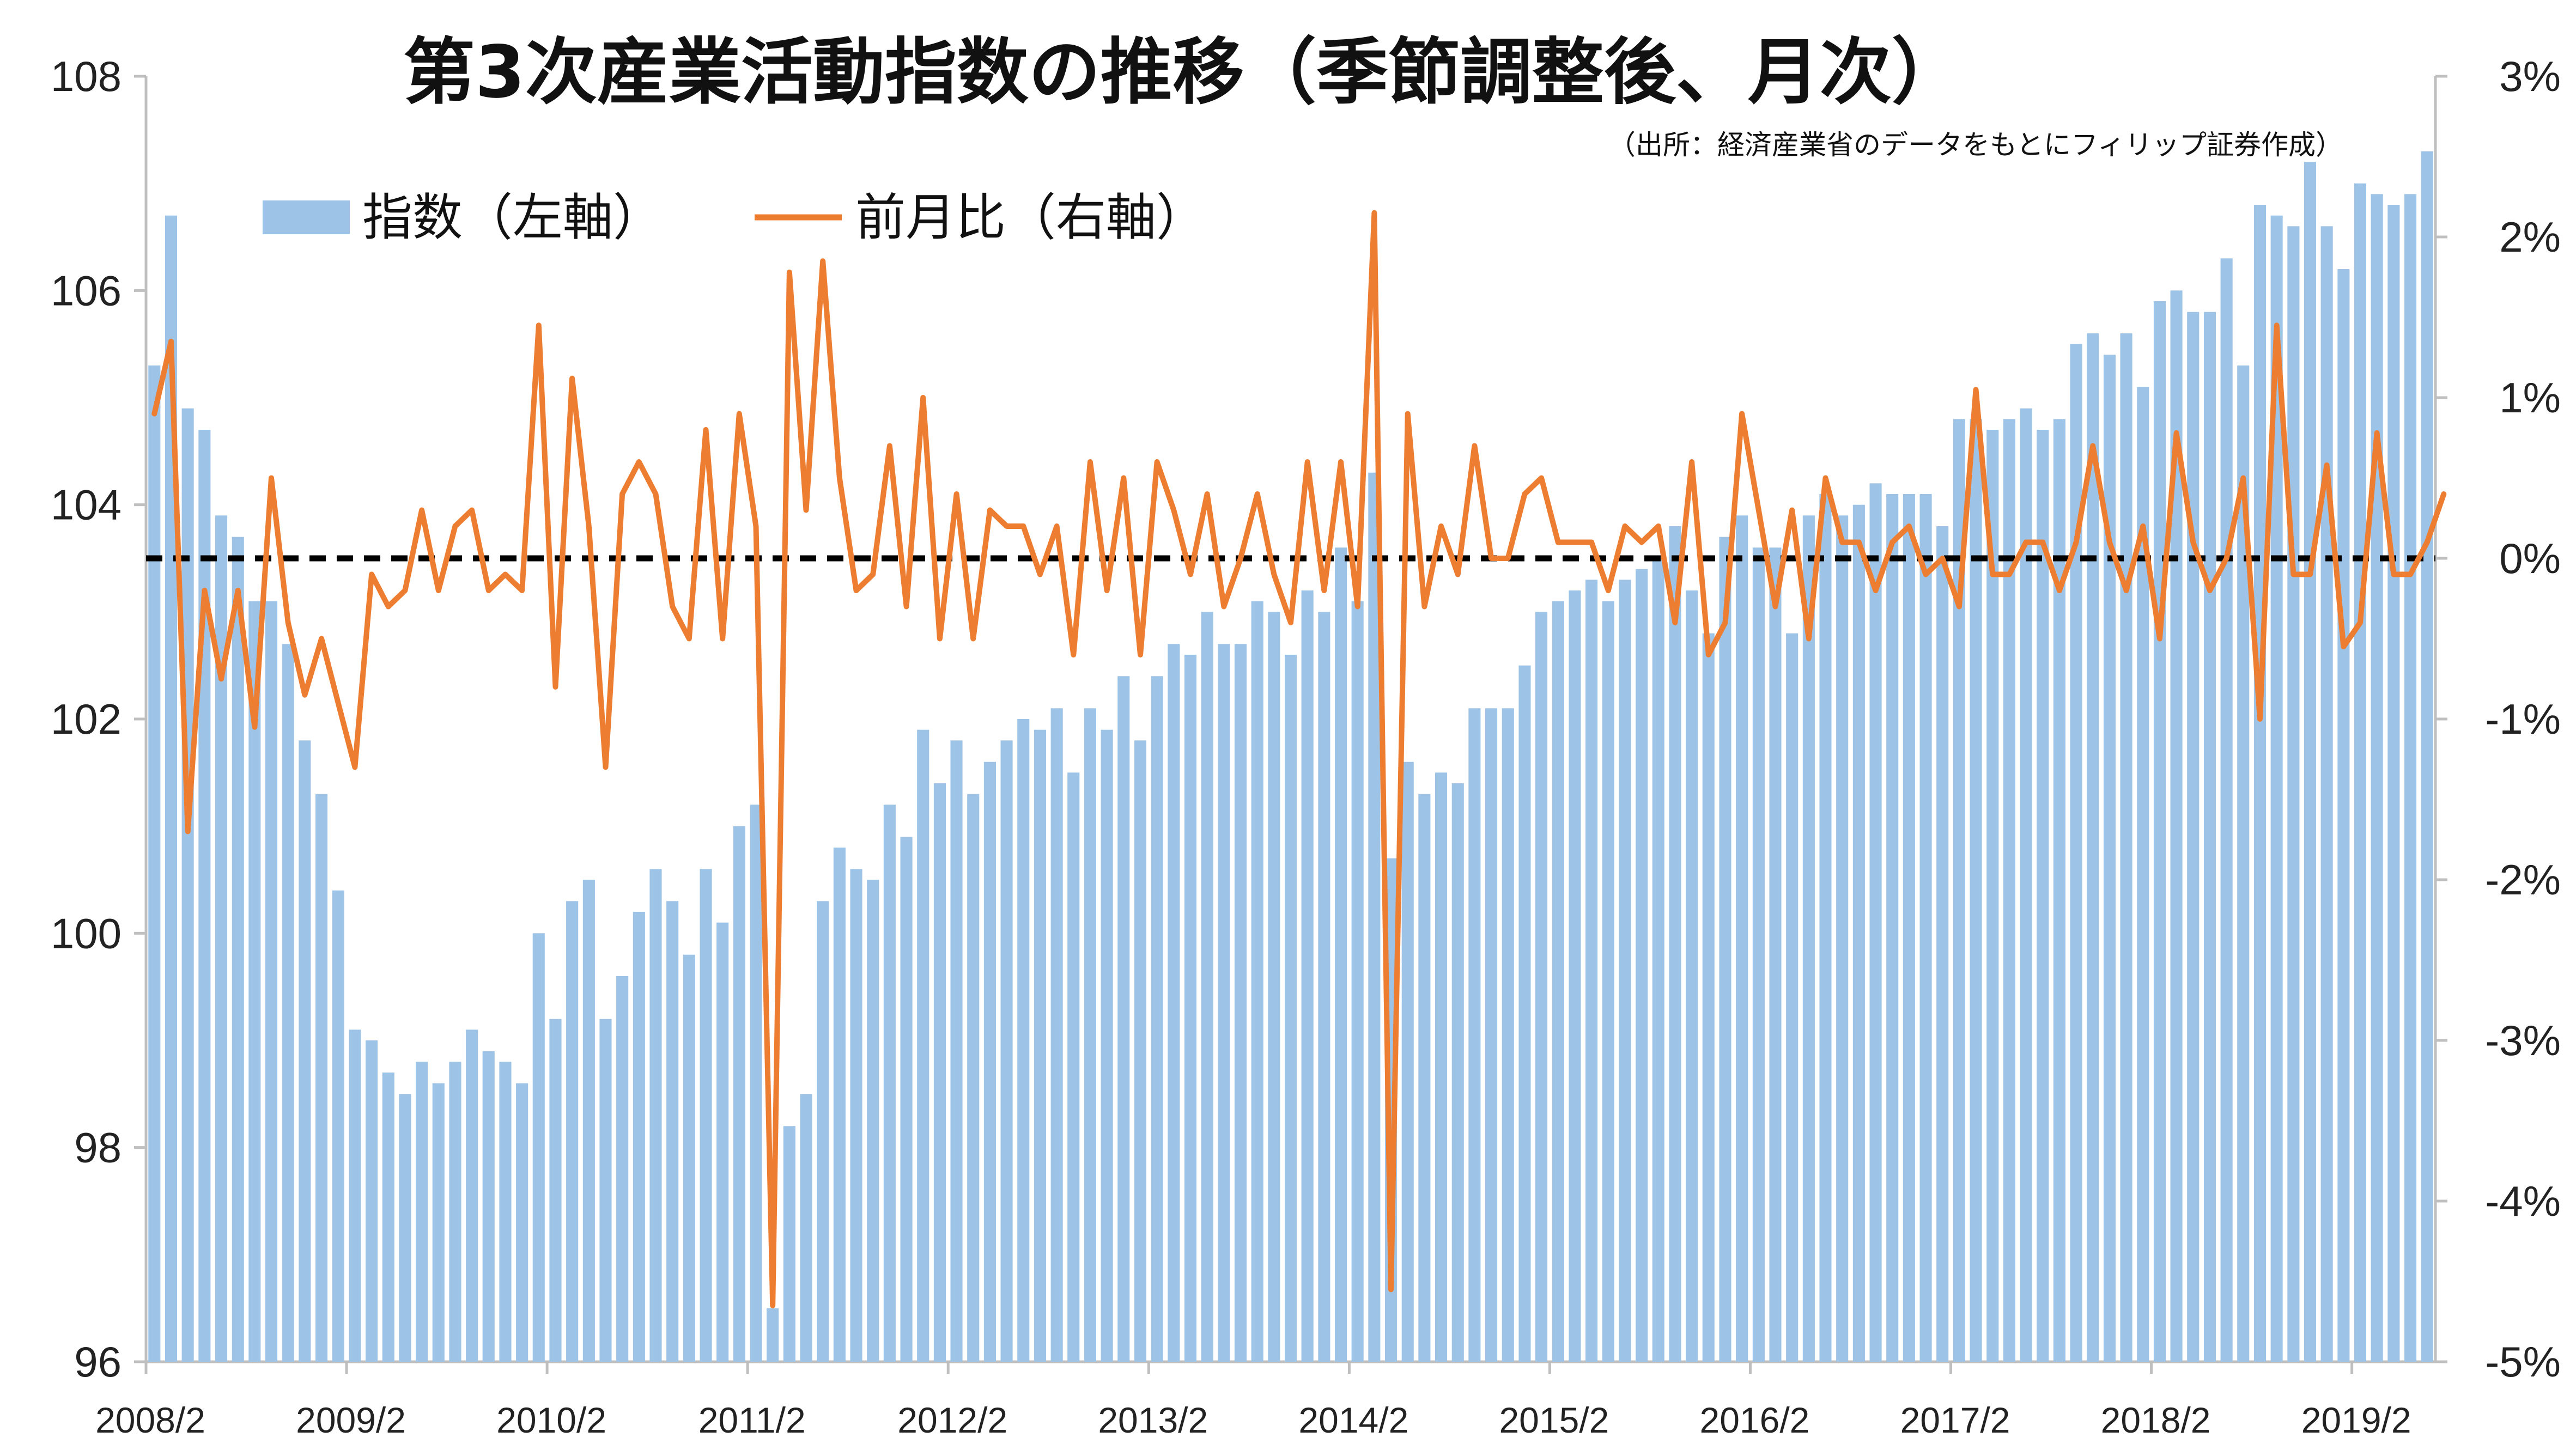 This screenshot has height=1456, width=2576. Describe the element at coordinates (2530, 76) in the screenshot. I see `right-tick-label: 3%` at that location.